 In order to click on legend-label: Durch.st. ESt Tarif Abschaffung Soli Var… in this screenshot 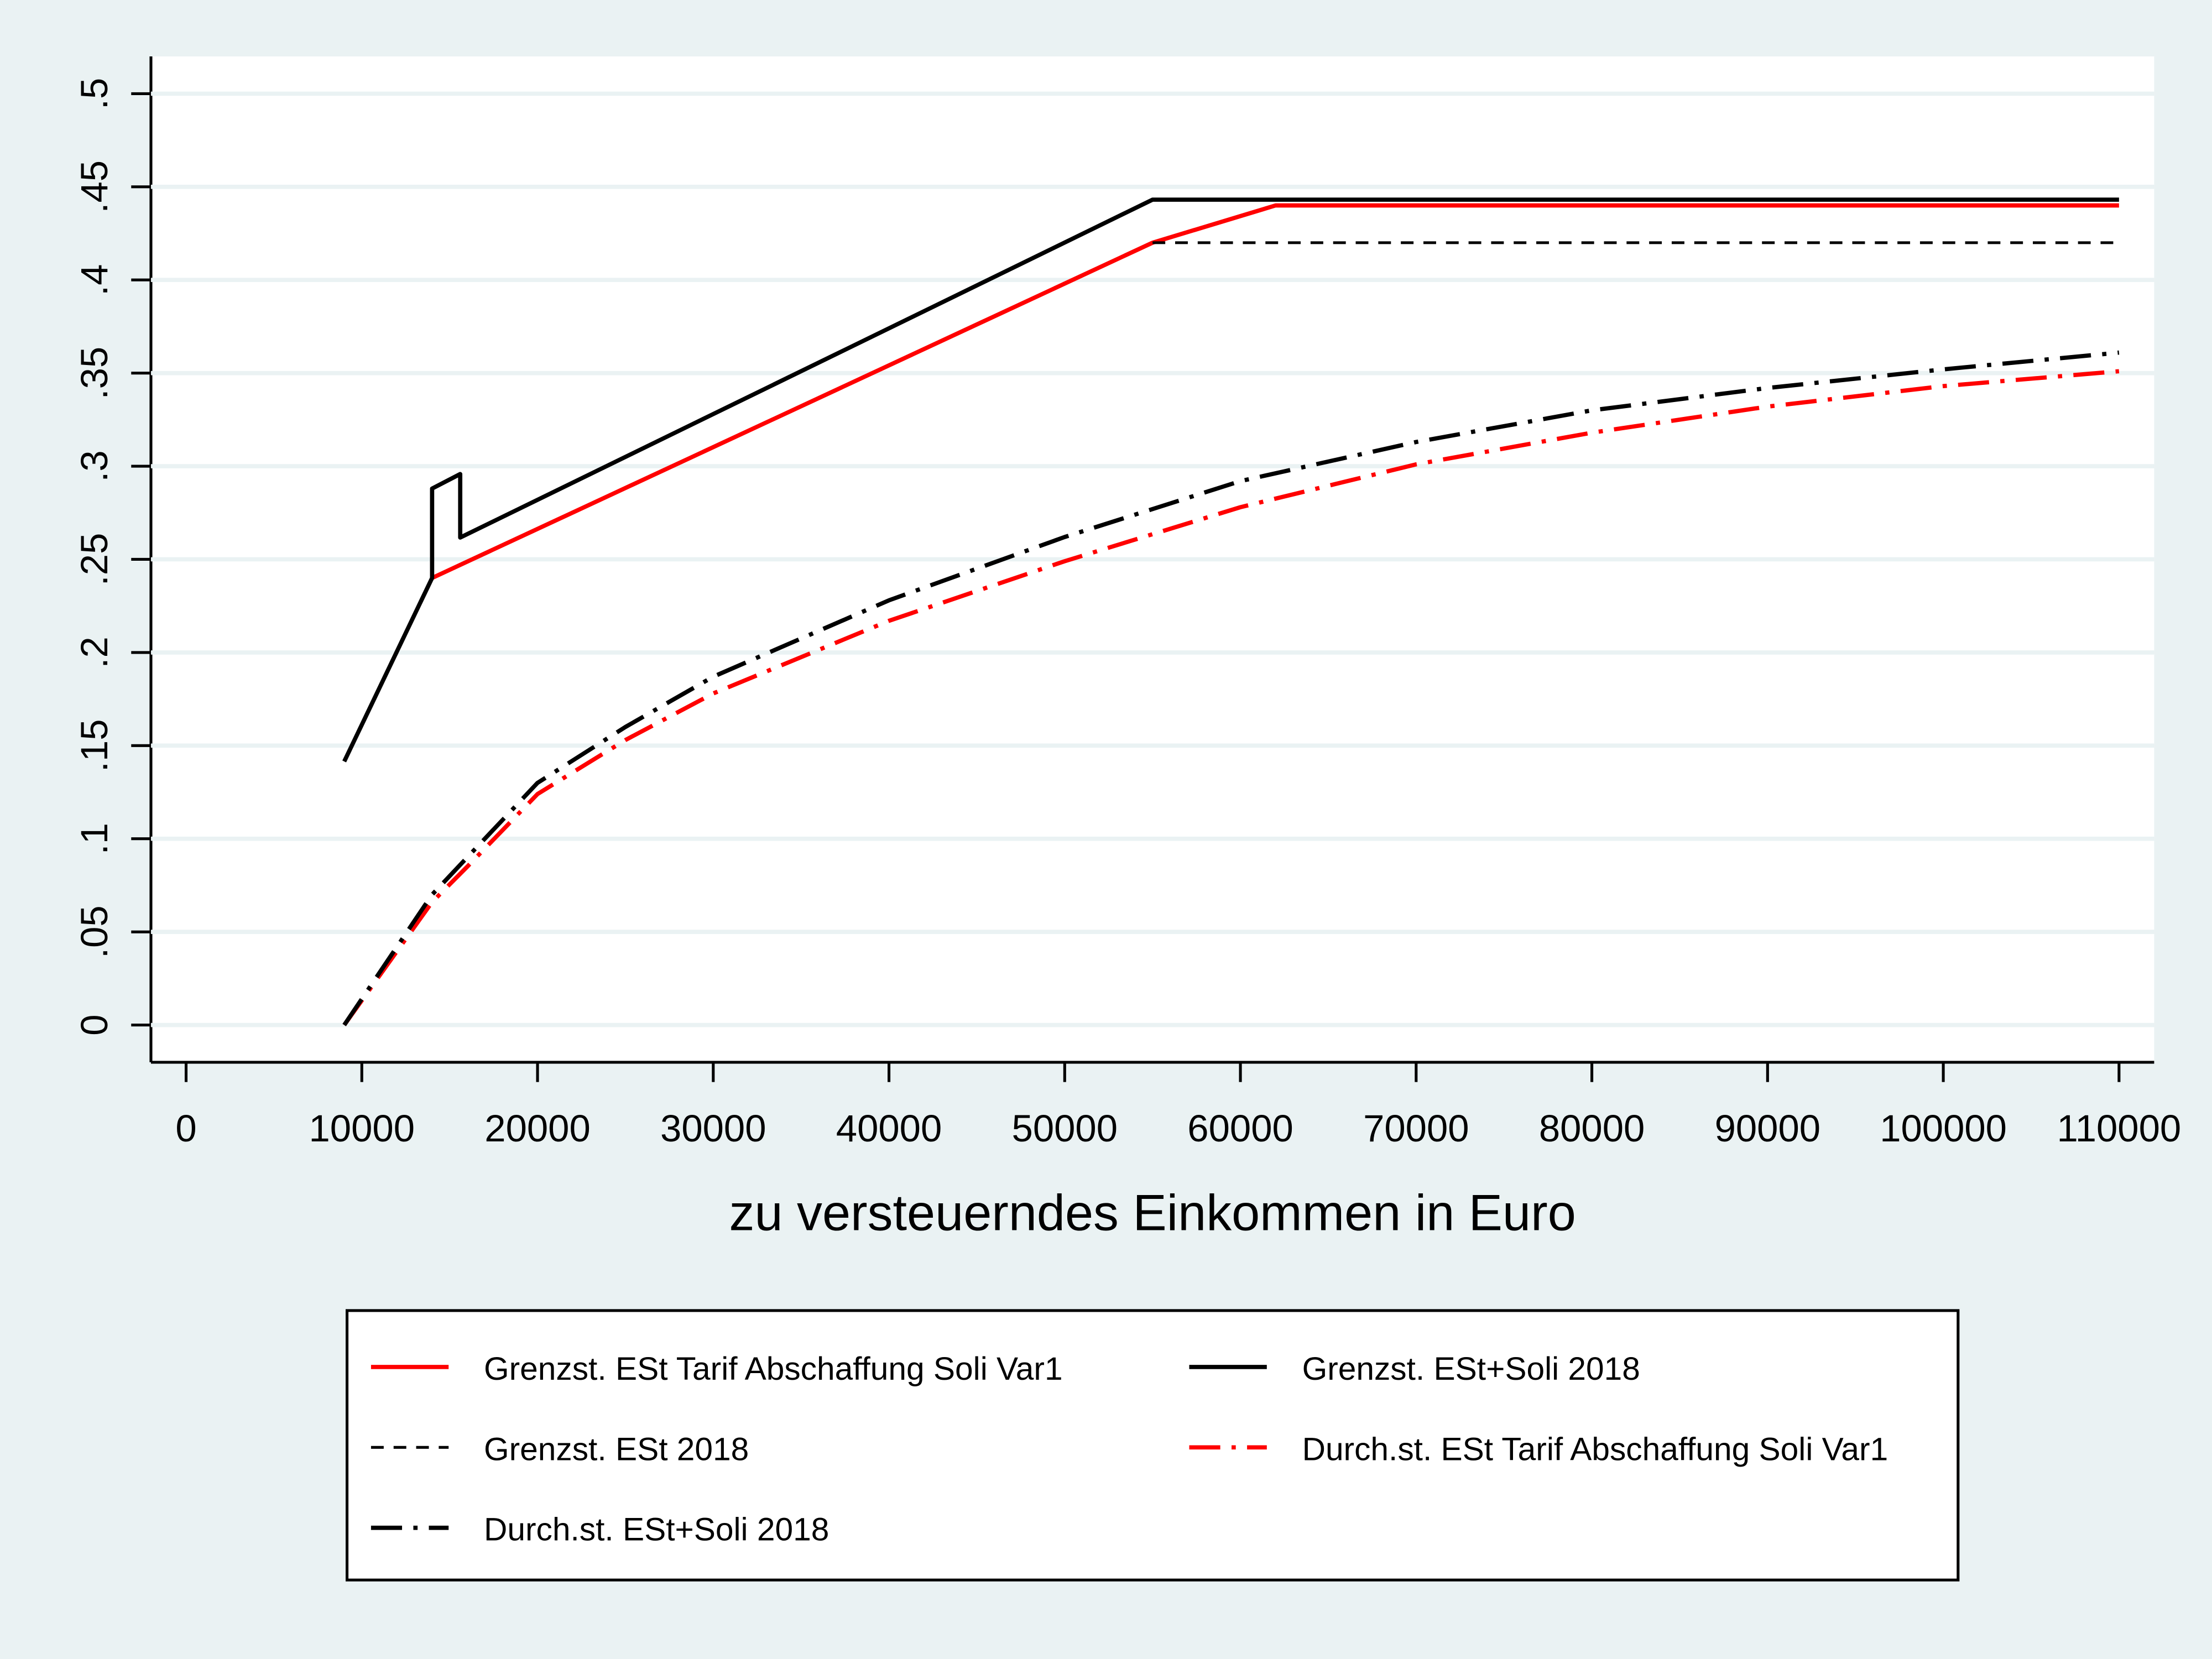, I will do `click(1595, 1449)`.